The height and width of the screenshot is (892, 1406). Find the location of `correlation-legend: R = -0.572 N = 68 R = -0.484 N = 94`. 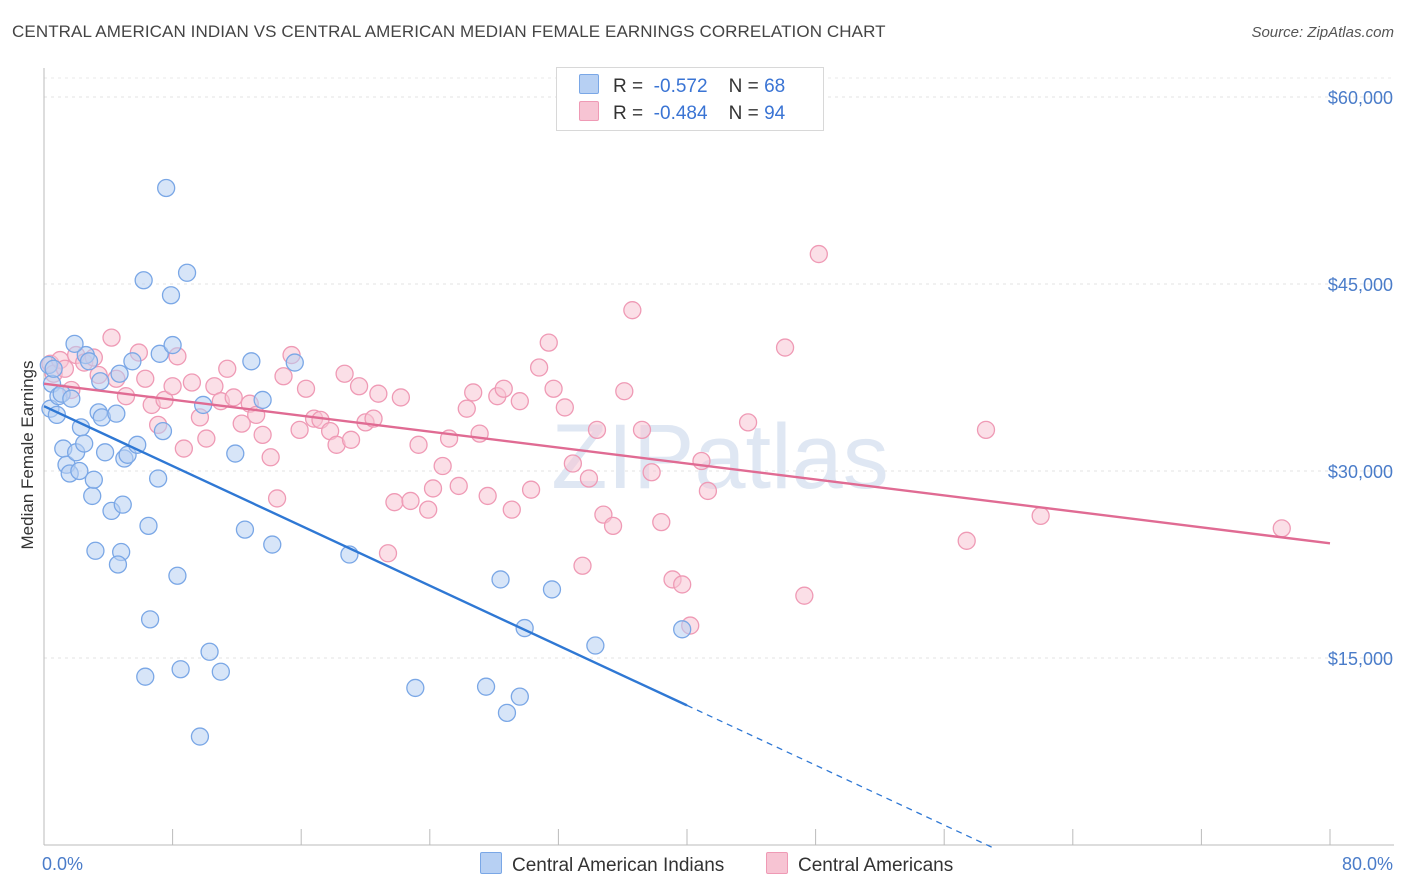

correlation-legend: R = -0.572 N = 68 R = -0.484 N = 94 is located at coordinates (690, 99).